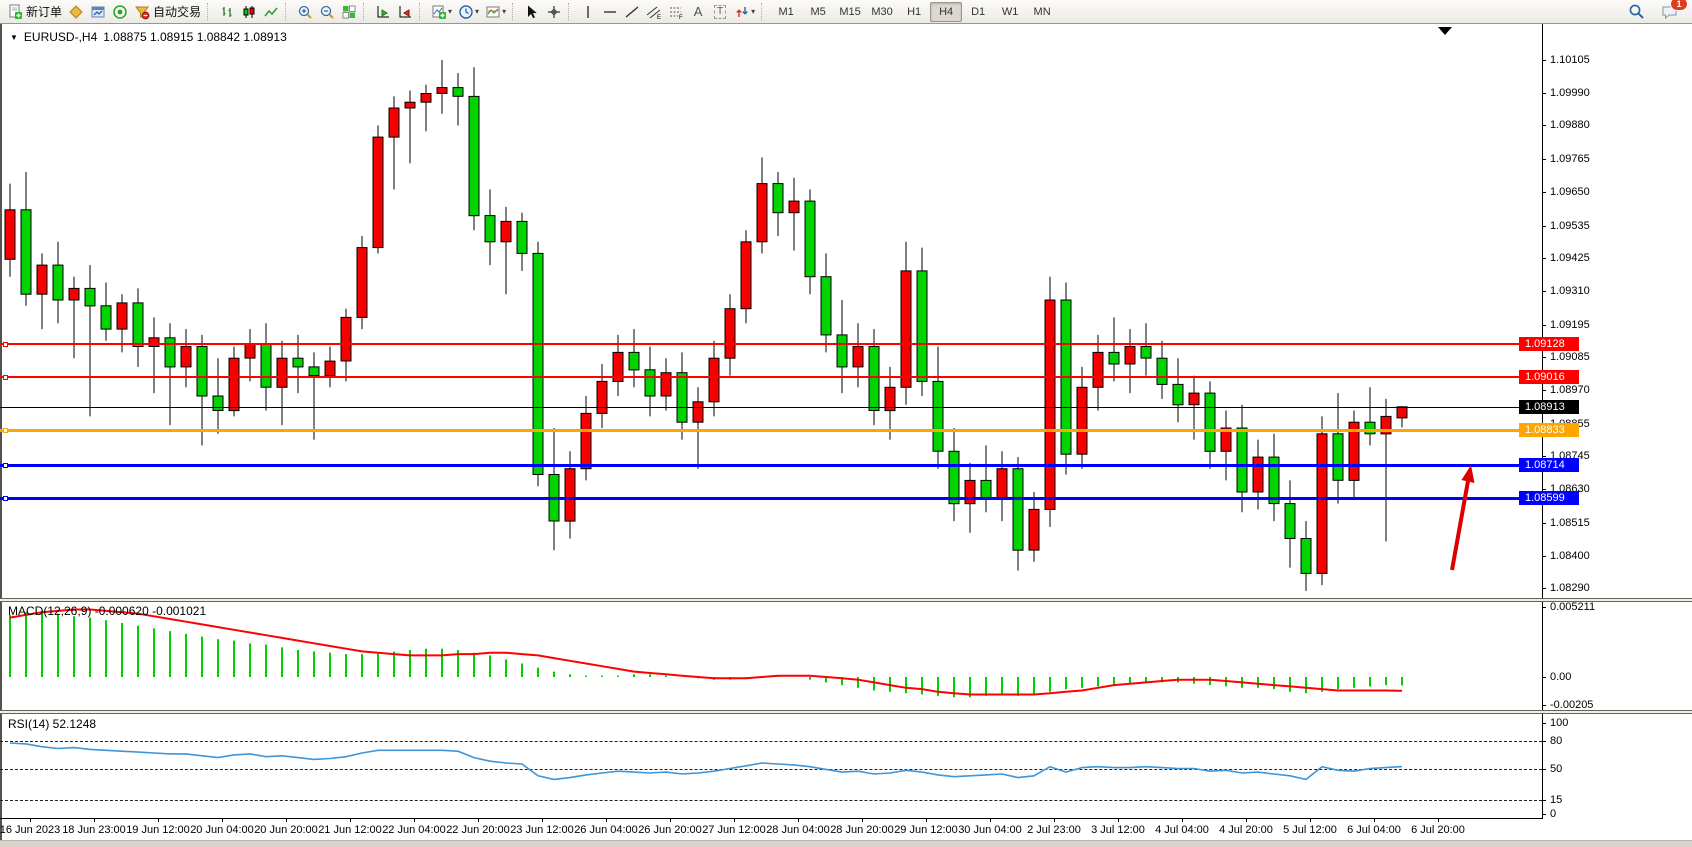 This screenshot has height=847, width=1692. Describe the element at coordinates (554, 12) in the screenshot. I see `crosshair-tool-button` at that location.